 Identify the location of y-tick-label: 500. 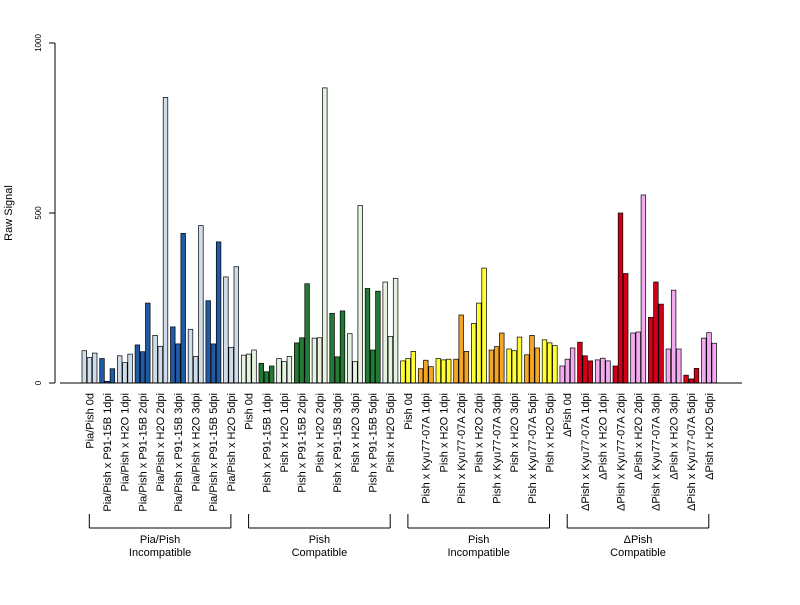
(38, 213).